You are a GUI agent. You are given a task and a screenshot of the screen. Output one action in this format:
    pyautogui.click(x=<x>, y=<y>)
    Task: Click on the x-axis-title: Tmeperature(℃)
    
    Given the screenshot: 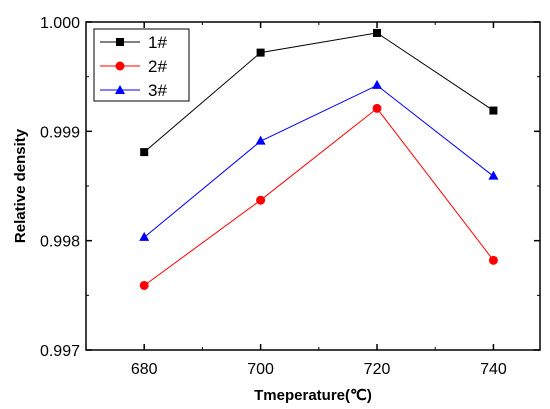 What is the action you would take?
    pyautogui.click(x=313, y=395)
    